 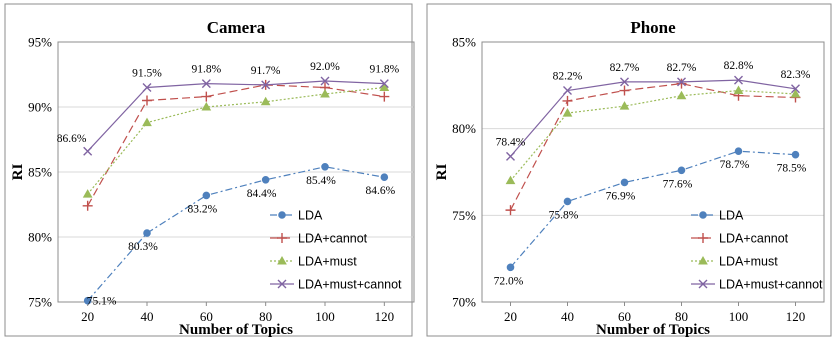 What do you see at coordinates (40, 42) in the screenshot?
I see `y-tick-label: 95%` at bounding box center [40, 42].